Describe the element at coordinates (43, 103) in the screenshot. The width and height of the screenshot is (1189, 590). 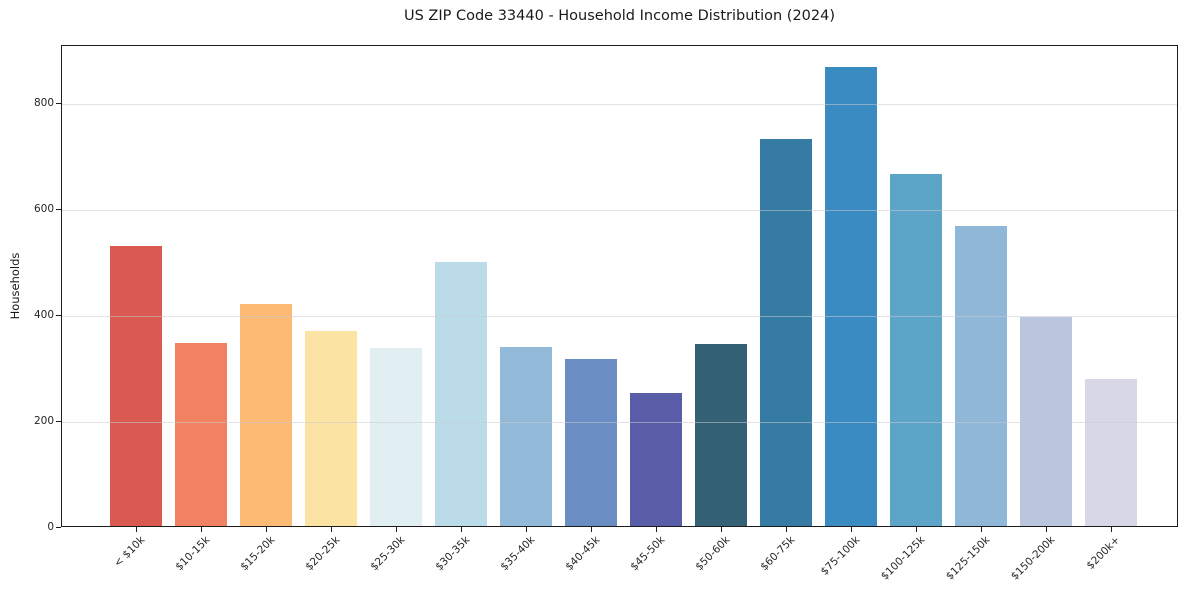
I see `y-tick-label-800: 800` at that location.